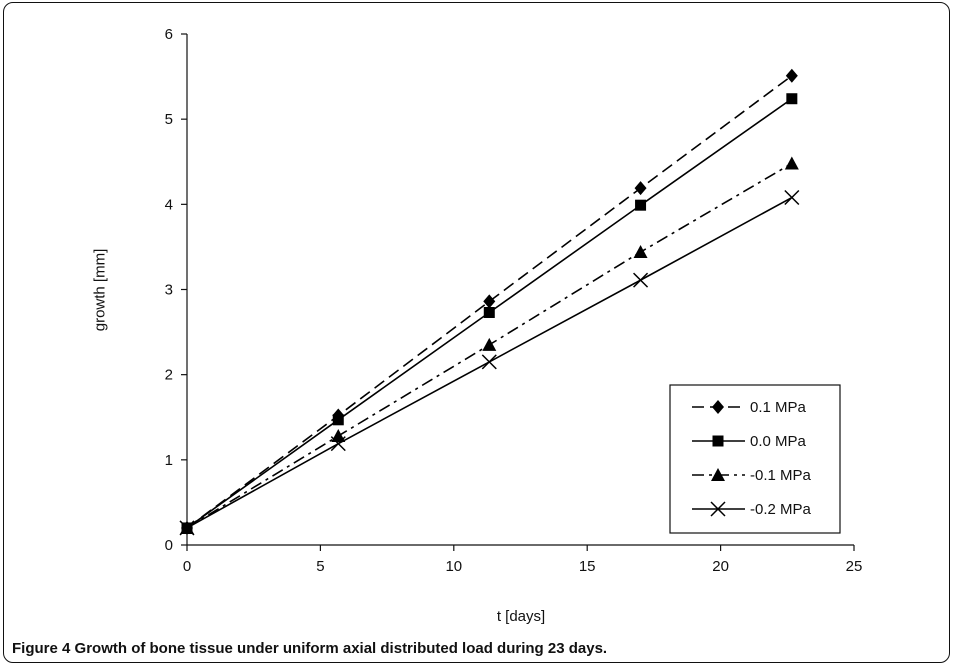 Image resolution: width=957 pixels, height=670 pixels. What do you see at coordinates (169, 34) in the screenshot?
I see `y-tick-label: 6` at bounding box center [169, 34].